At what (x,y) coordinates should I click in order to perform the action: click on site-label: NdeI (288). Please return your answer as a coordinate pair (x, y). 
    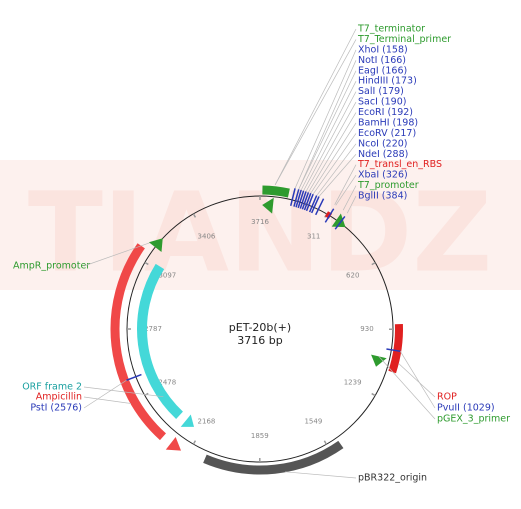
    Looking at the image, I should click on (383, 154).